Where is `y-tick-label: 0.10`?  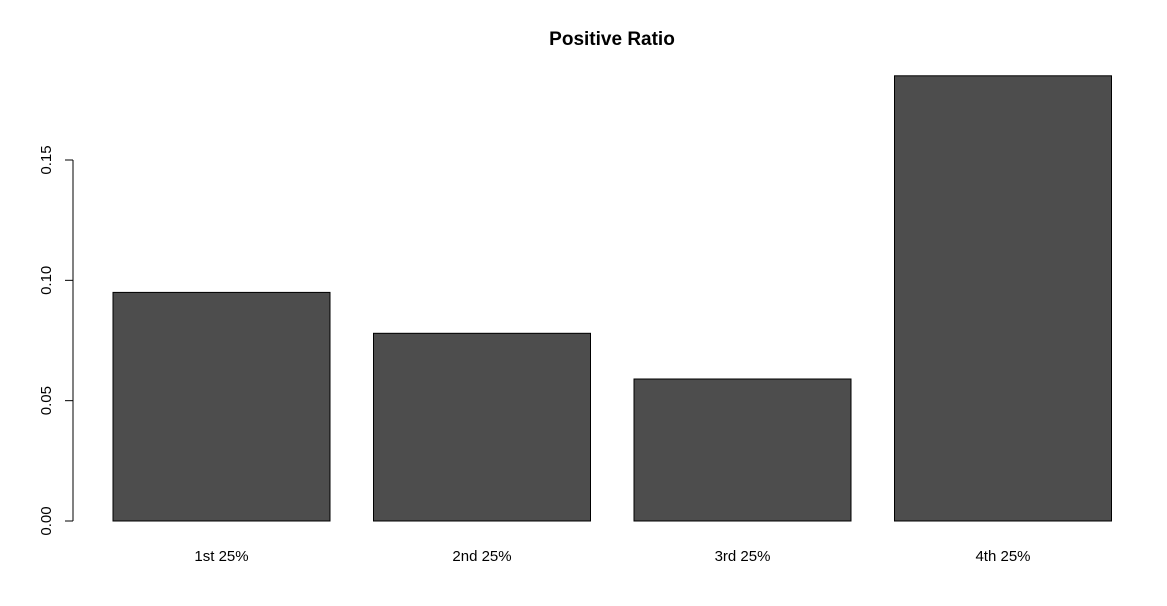
y-tick-label: 0.10 is located at coordinates (46, 280).